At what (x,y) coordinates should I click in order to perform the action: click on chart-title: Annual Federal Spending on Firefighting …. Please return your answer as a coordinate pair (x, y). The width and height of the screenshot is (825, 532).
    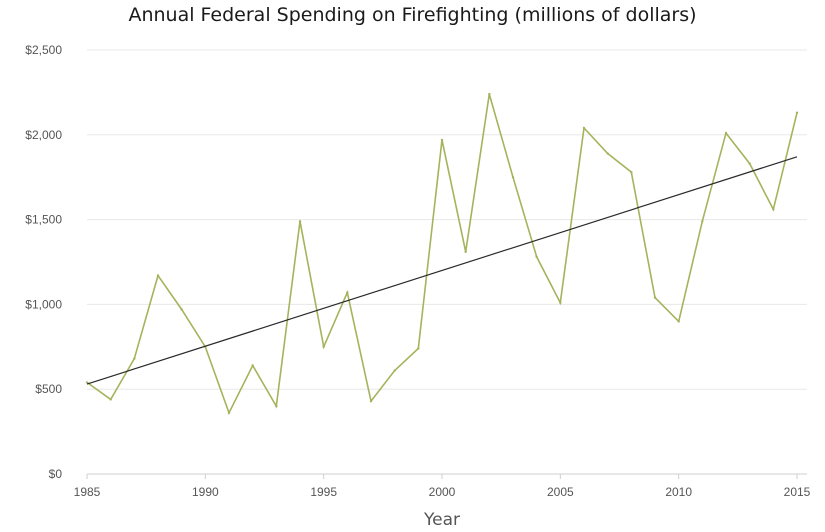
    Looking at the image, I should click on (412, 15).